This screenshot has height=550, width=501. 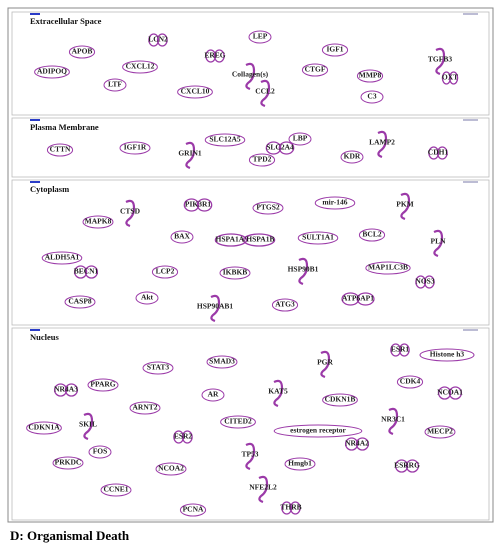 I want to click on node-label: IGF1, so click(x=334, y=49).